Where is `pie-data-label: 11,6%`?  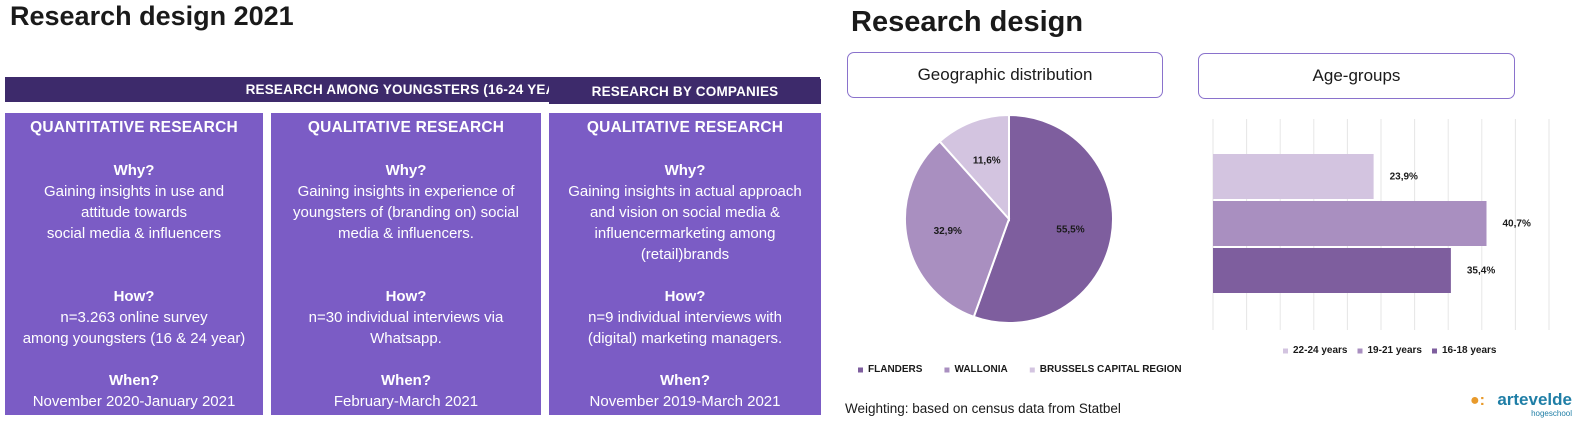 pie-data-label: 11,6% is located at coordinates (987, 161).